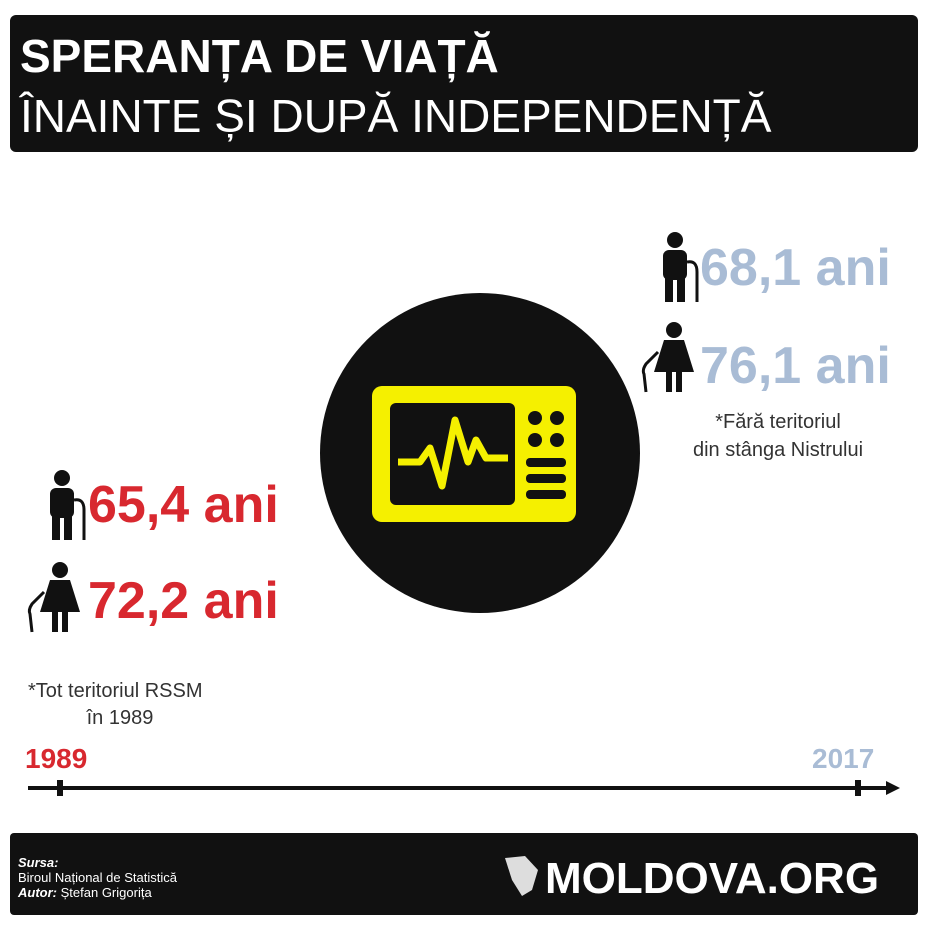 Image resolution: width=930 pixels, height=930 pixels. I want to click on women-value: 72,2 ani, so click(183, 601).